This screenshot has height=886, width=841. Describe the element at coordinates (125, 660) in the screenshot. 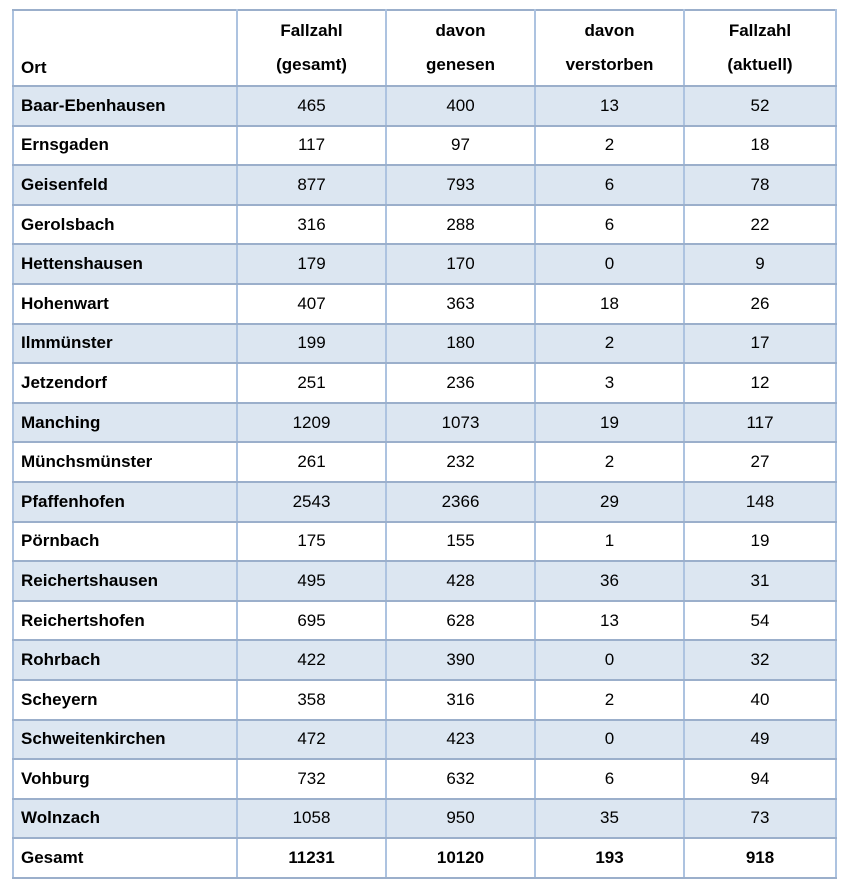

I see `cell-ort: Rohrbach` at that location.